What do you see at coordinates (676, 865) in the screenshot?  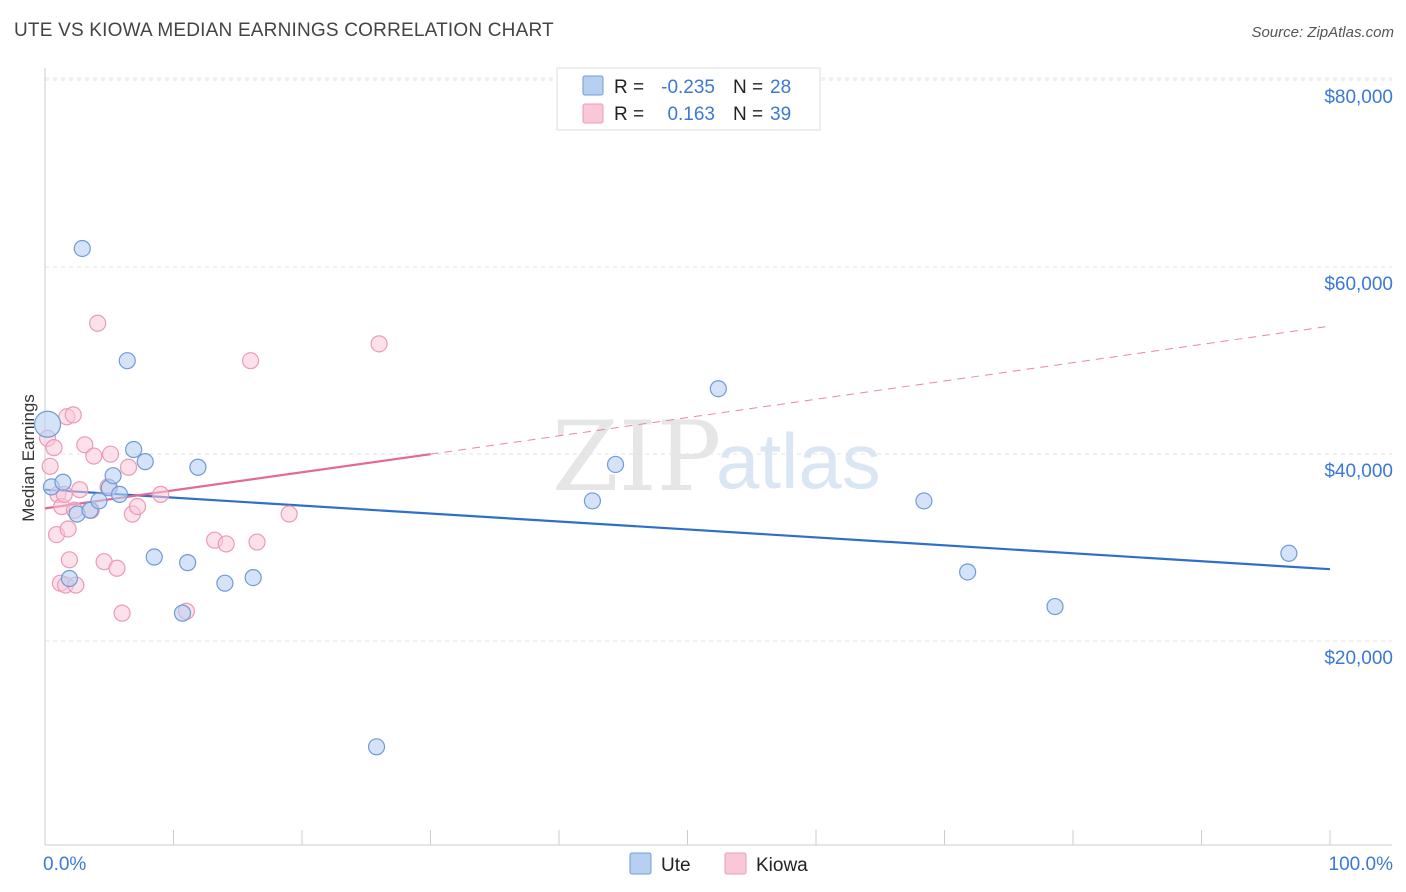 I see `bottom-legend-ute-label: Ute` at bounding box center [676, 865].